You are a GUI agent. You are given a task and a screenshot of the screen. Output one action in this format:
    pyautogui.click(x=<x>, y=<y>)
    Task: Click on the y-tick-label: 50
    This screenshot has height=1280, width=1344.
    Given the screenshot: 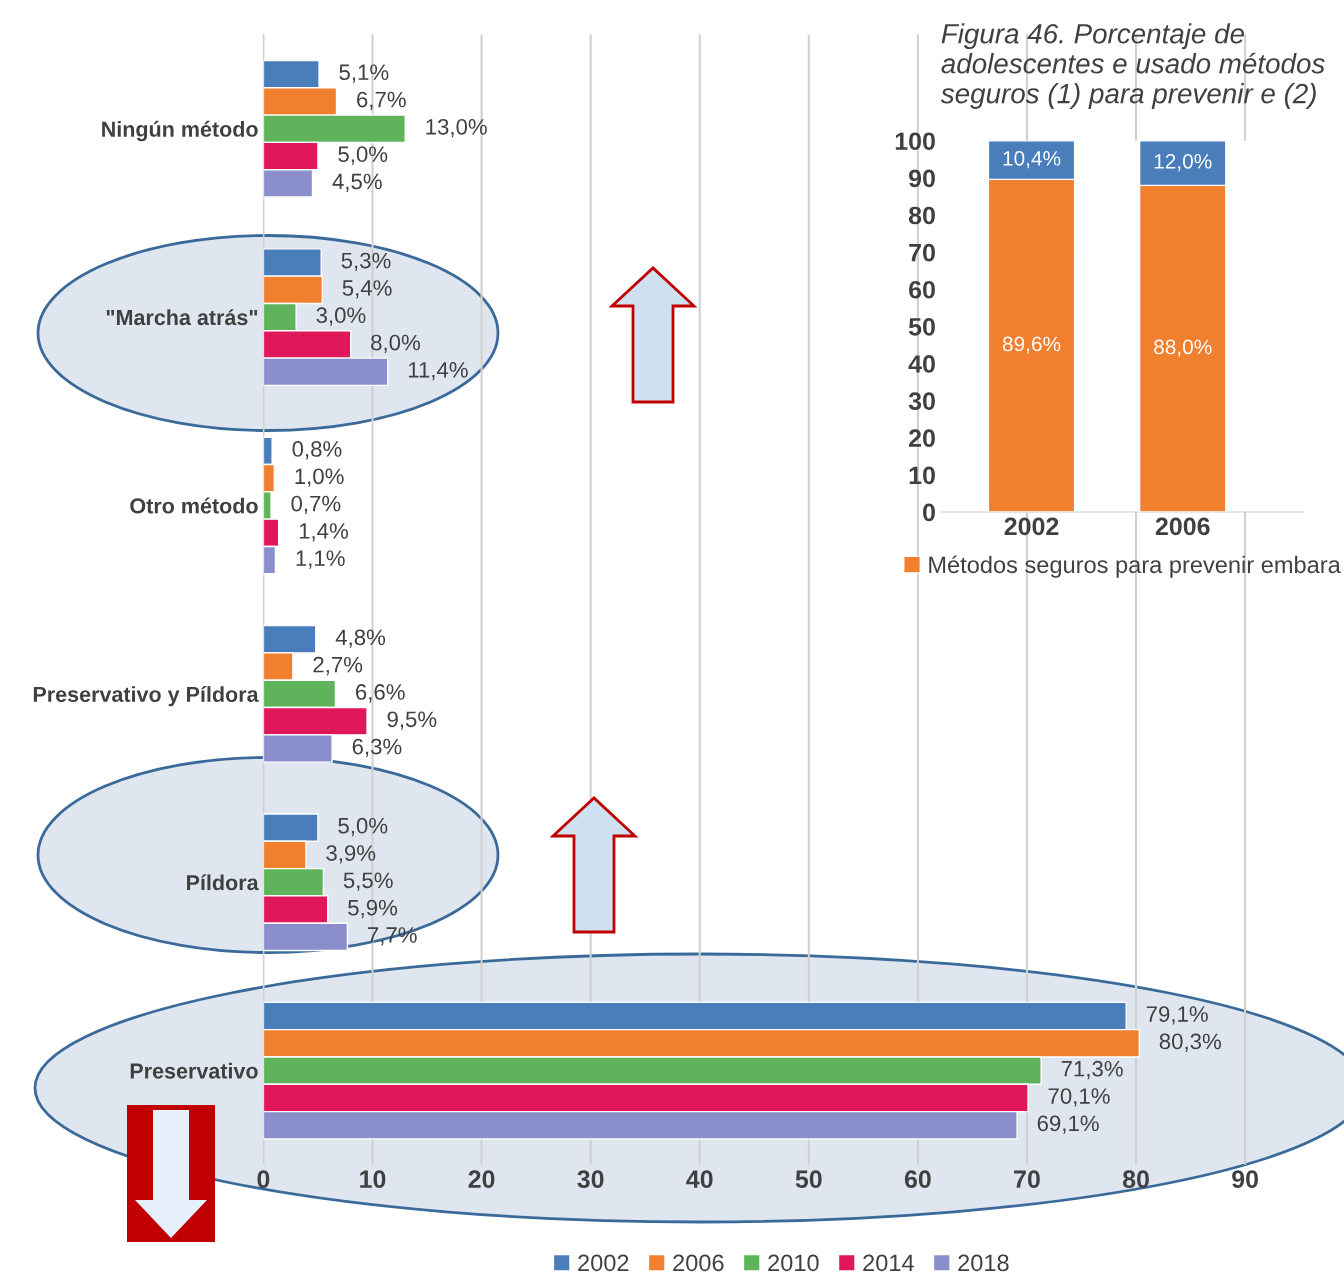 What is the action you would take?
    pyautogui.click(x=921, y=327)
    